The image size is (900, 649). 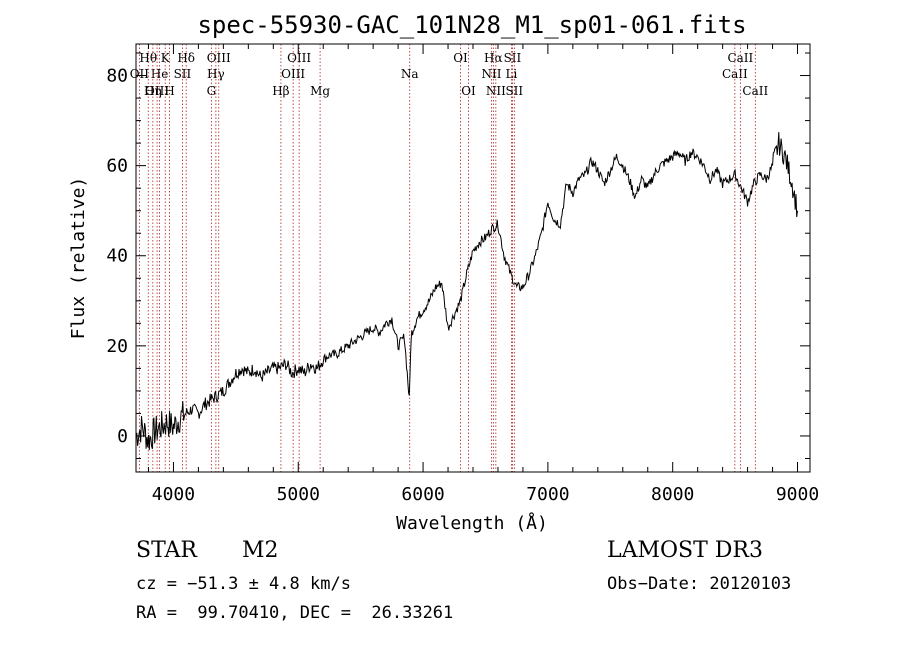 What do you see at coordinates (166, 550) in the screenshot?
I see `object-class: STAR` at bounding box center [166, 550].